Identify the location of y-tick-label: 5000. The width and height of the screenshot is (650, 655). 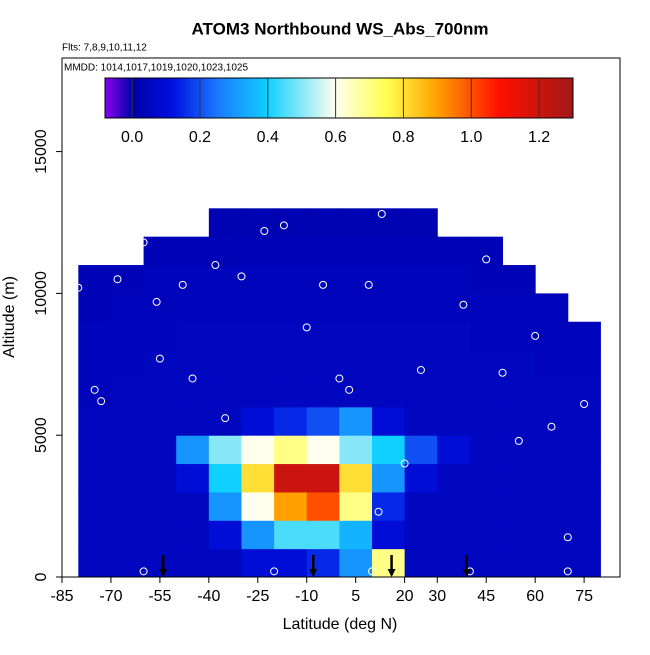
(41, 435).